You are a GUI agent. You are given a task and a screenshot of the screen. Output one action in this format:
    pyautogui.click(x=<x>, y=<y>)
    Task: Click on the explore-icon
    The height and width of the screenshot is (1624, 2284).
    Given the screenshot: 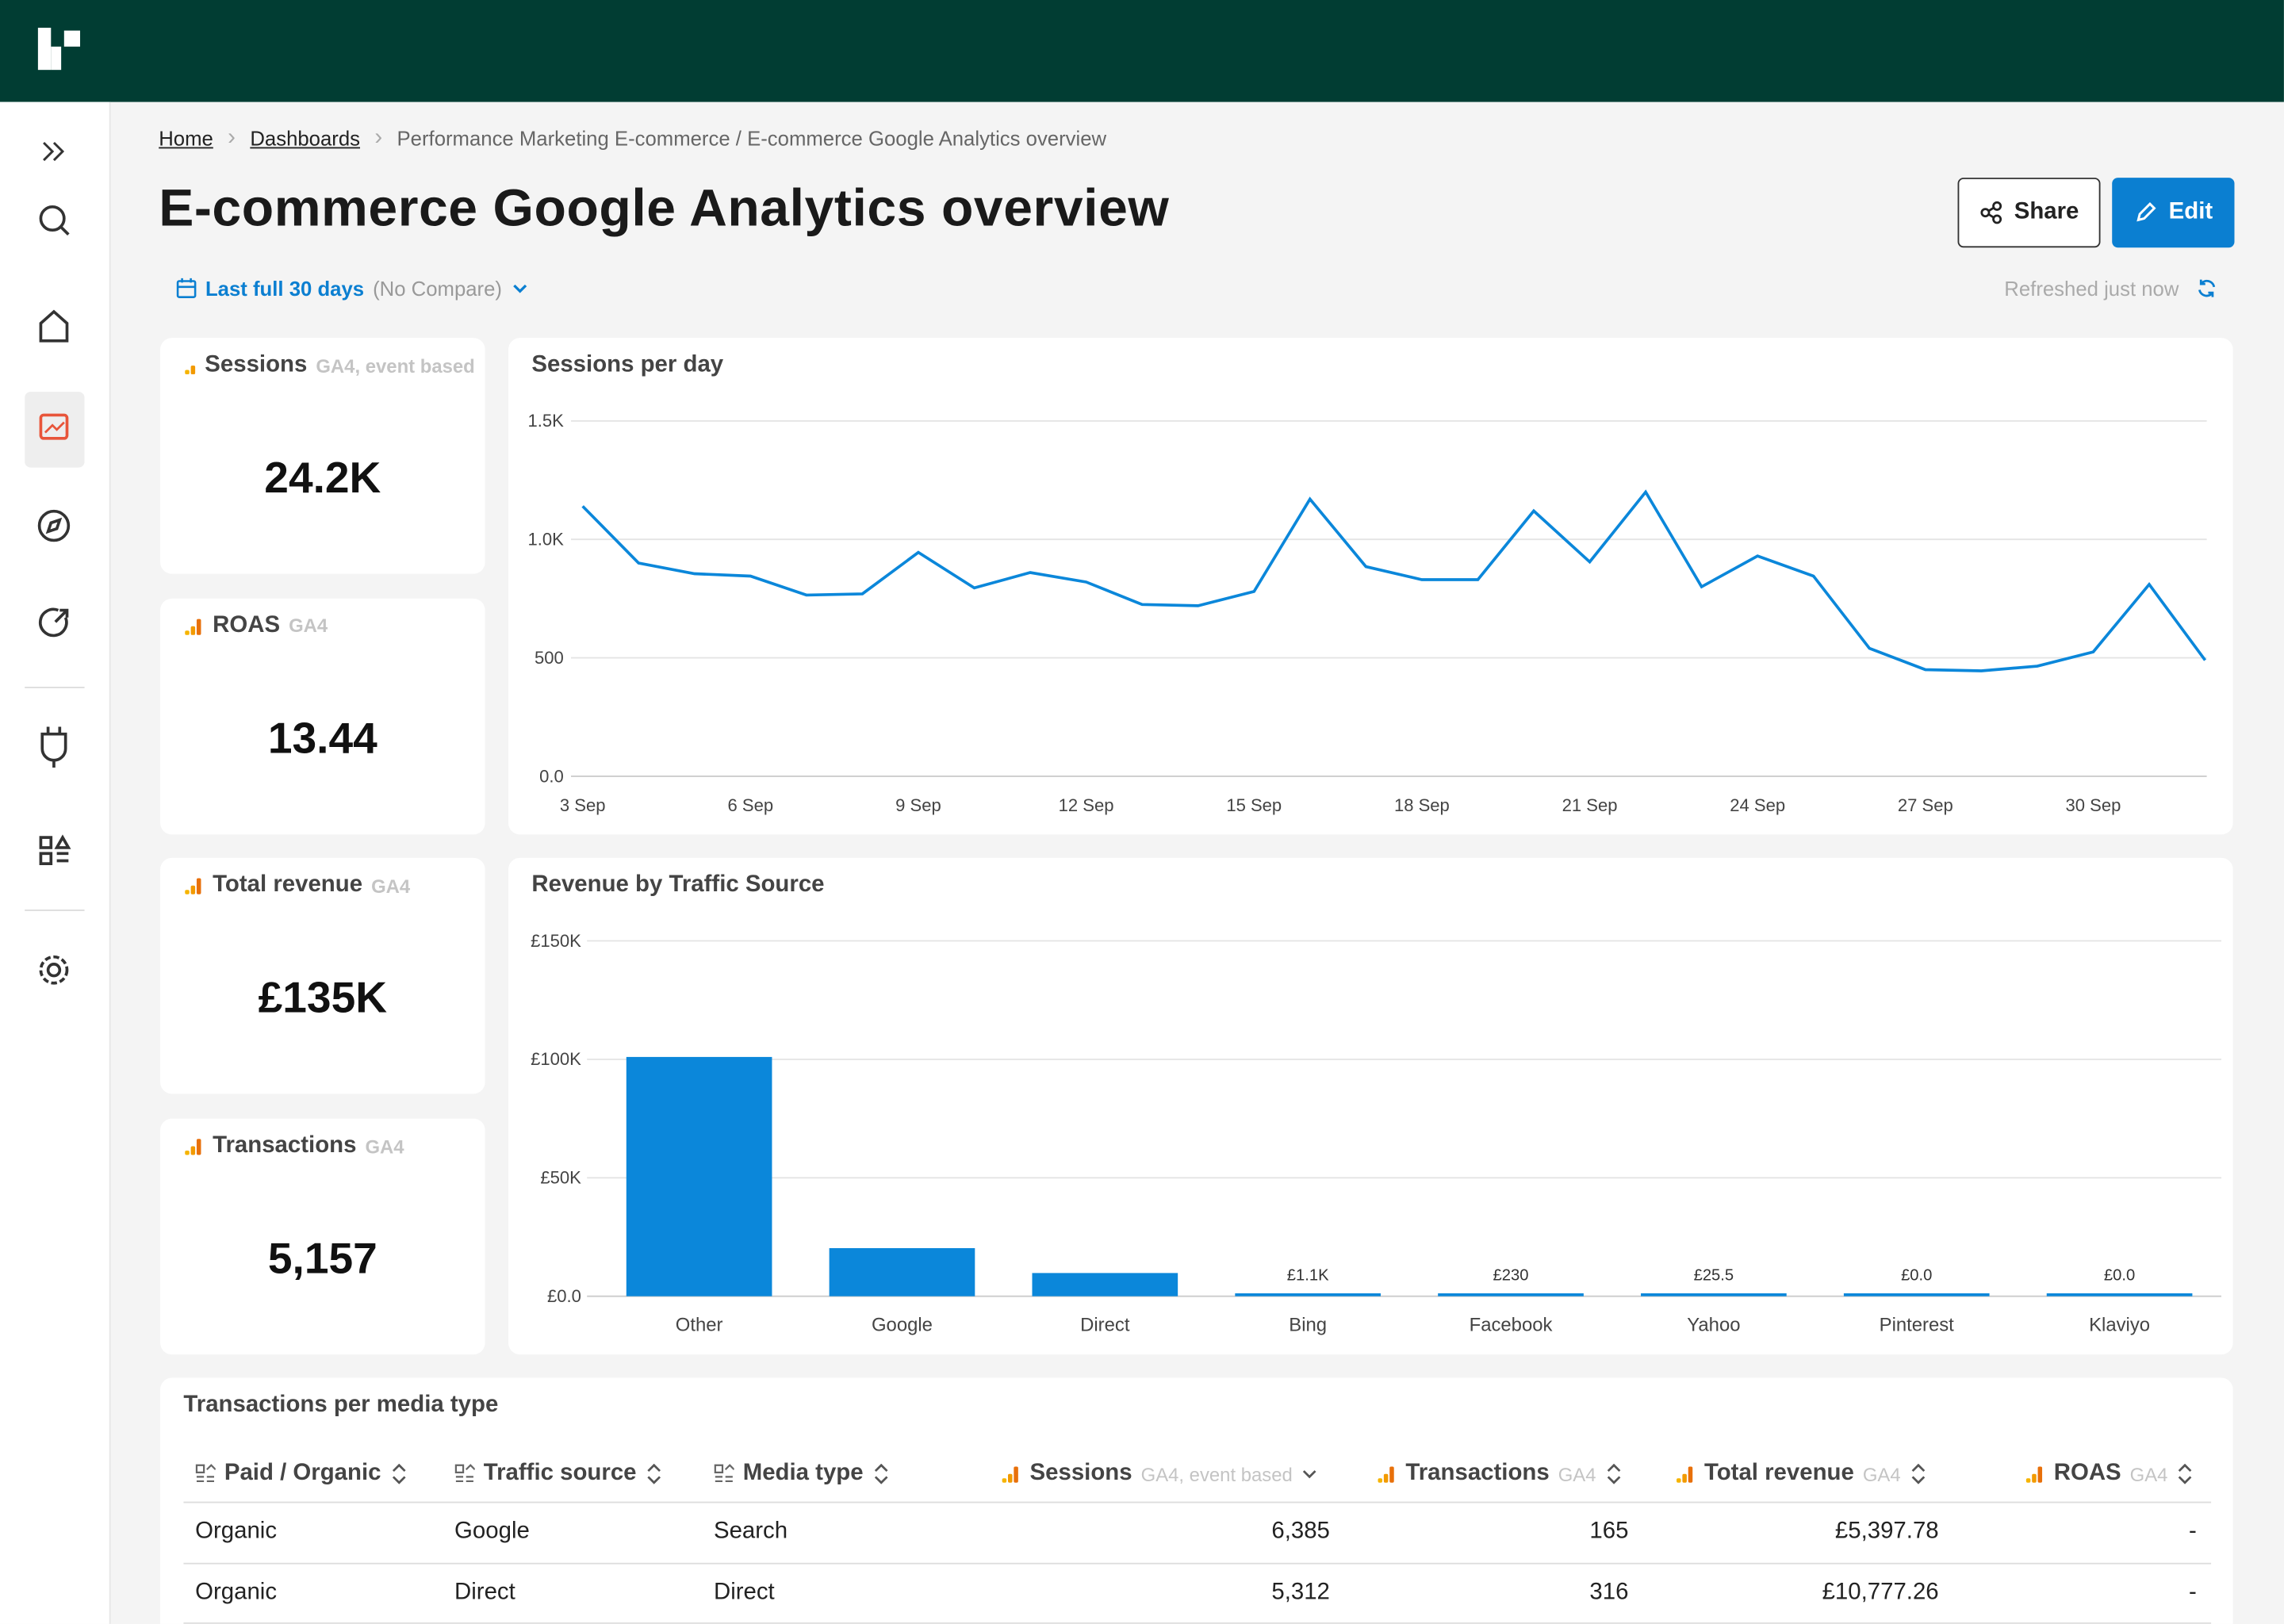 What is the action you would take?
    pyautogui.click(x=54, y=525)
    